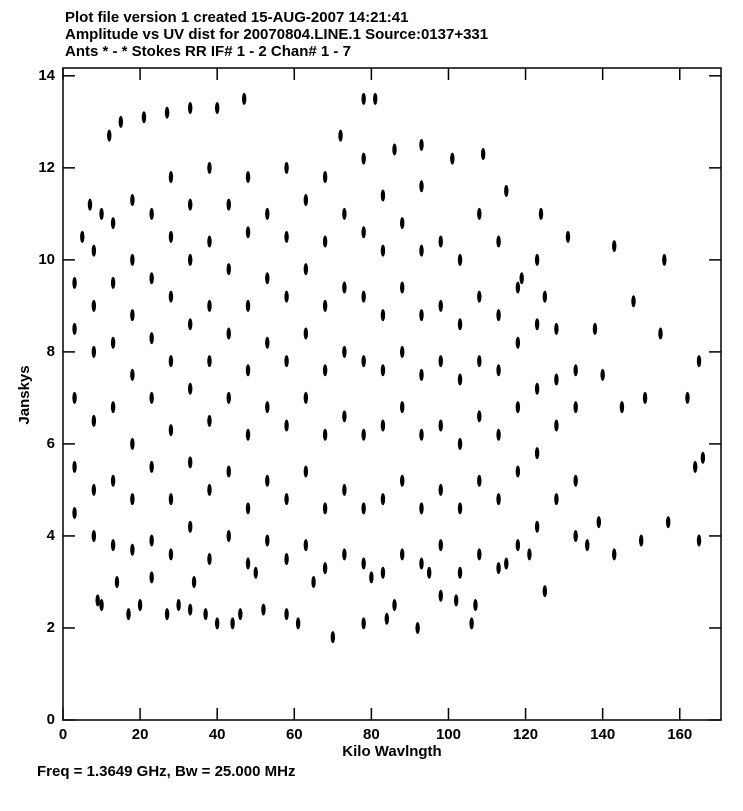  Describe the element at coordinates (602, 734) in the screenshot. I see `x-tick-label: 140` at that location.